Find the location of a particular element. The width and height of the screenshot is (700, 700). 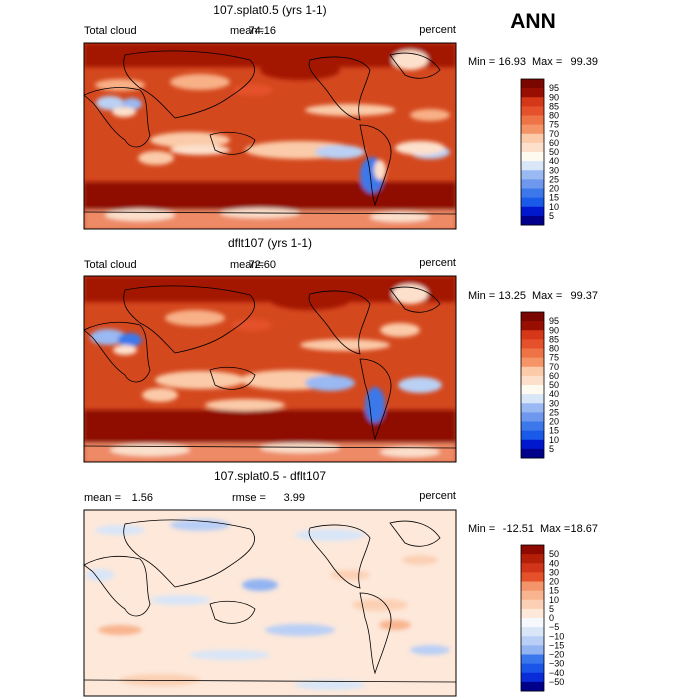

panel-3-rmse-value: 3.99 is located at coordinates (294, 498).